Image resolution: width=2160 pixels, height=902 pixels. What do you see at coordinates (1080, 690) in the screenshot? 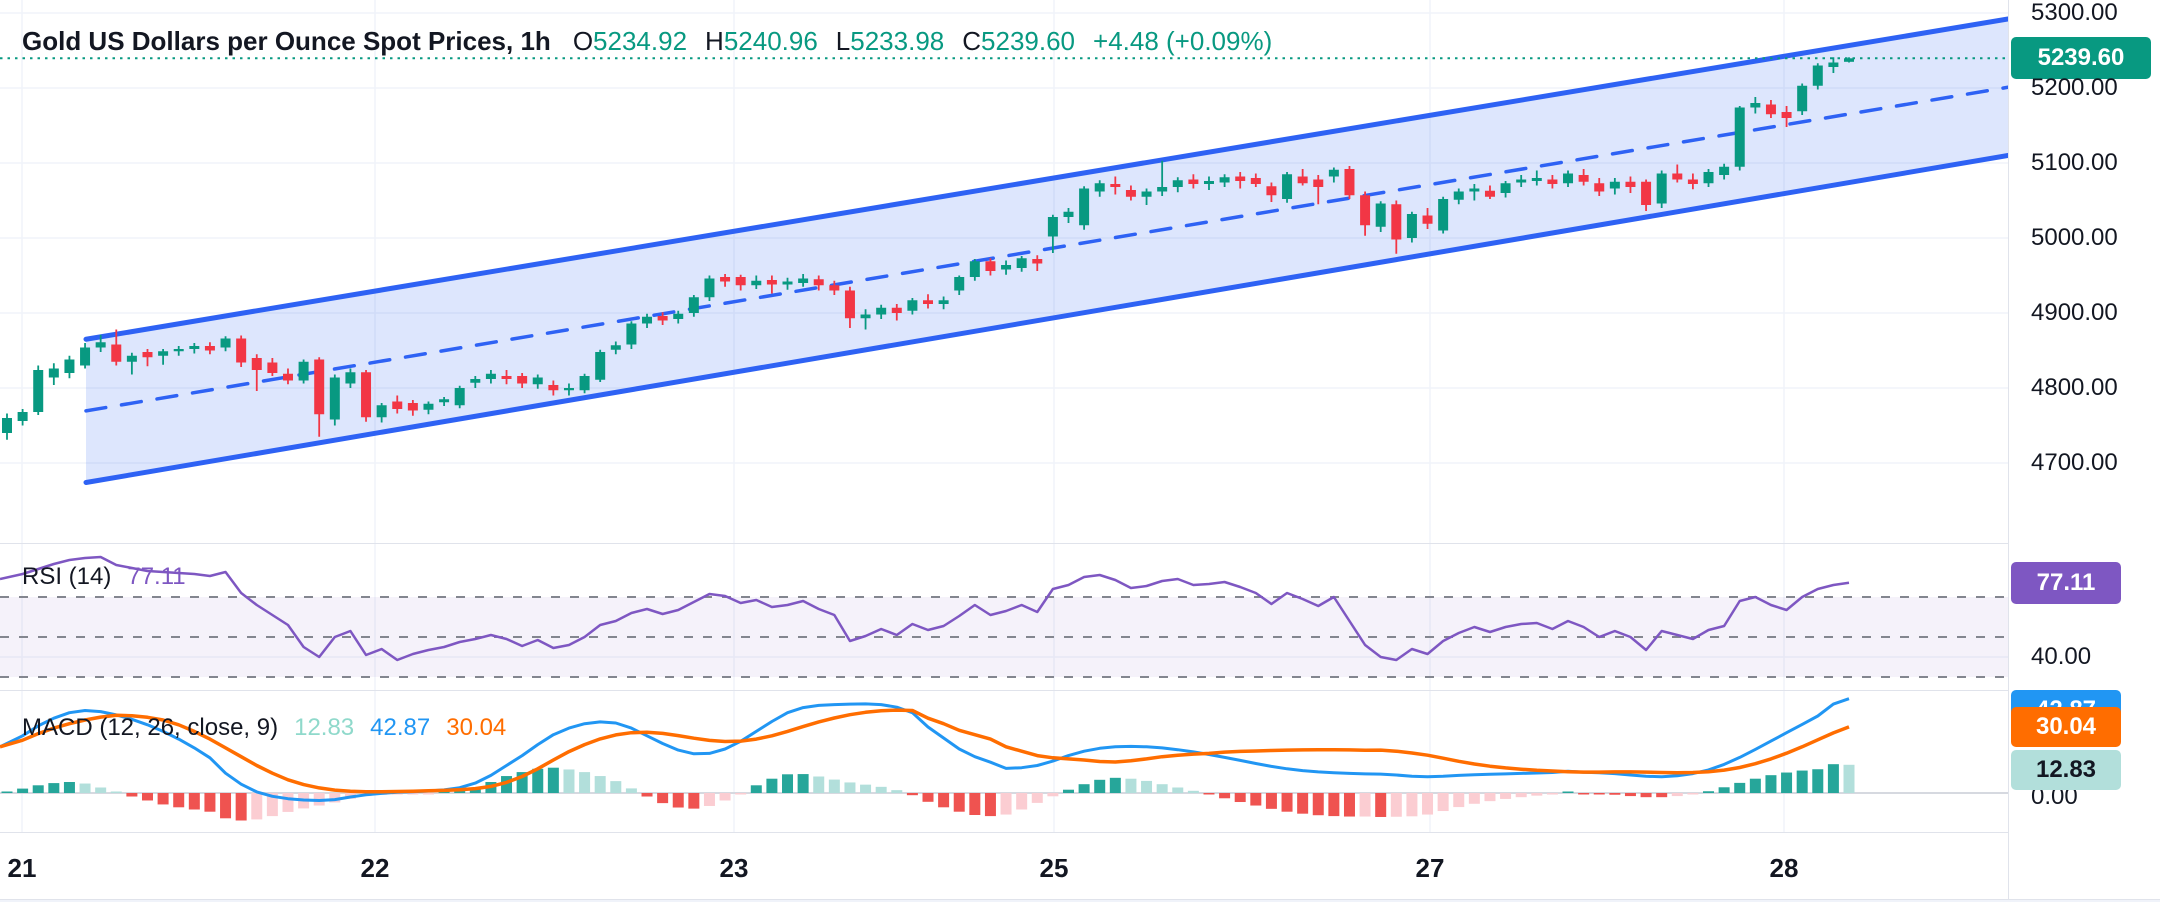
I see `pane-divider-rsi-macd` at bounding box center [1080, 690].